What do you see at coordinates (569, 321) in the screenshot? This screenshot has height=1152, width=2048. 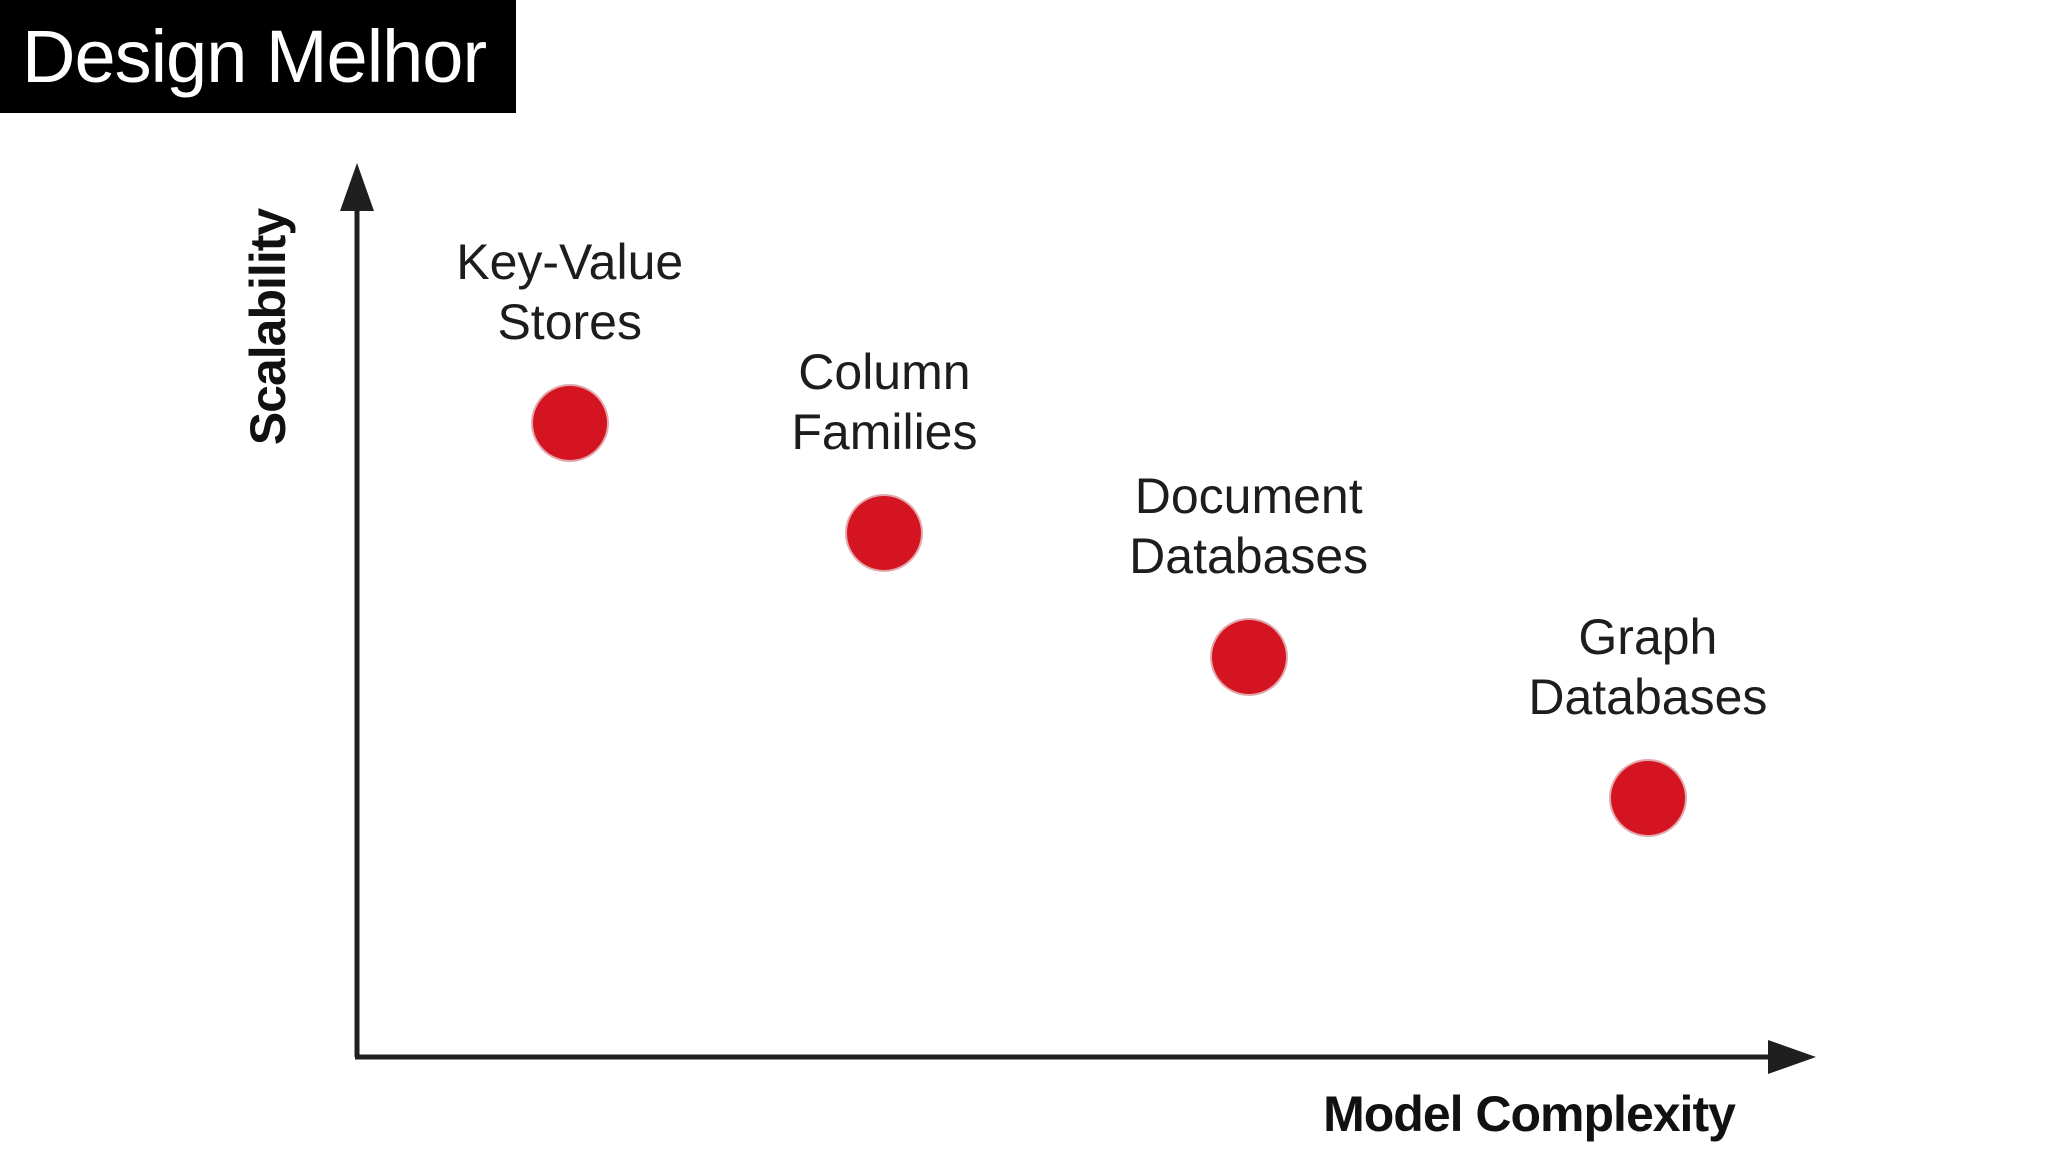 I see `data-point-label-line: Stores` at bounding box center [569, 321].